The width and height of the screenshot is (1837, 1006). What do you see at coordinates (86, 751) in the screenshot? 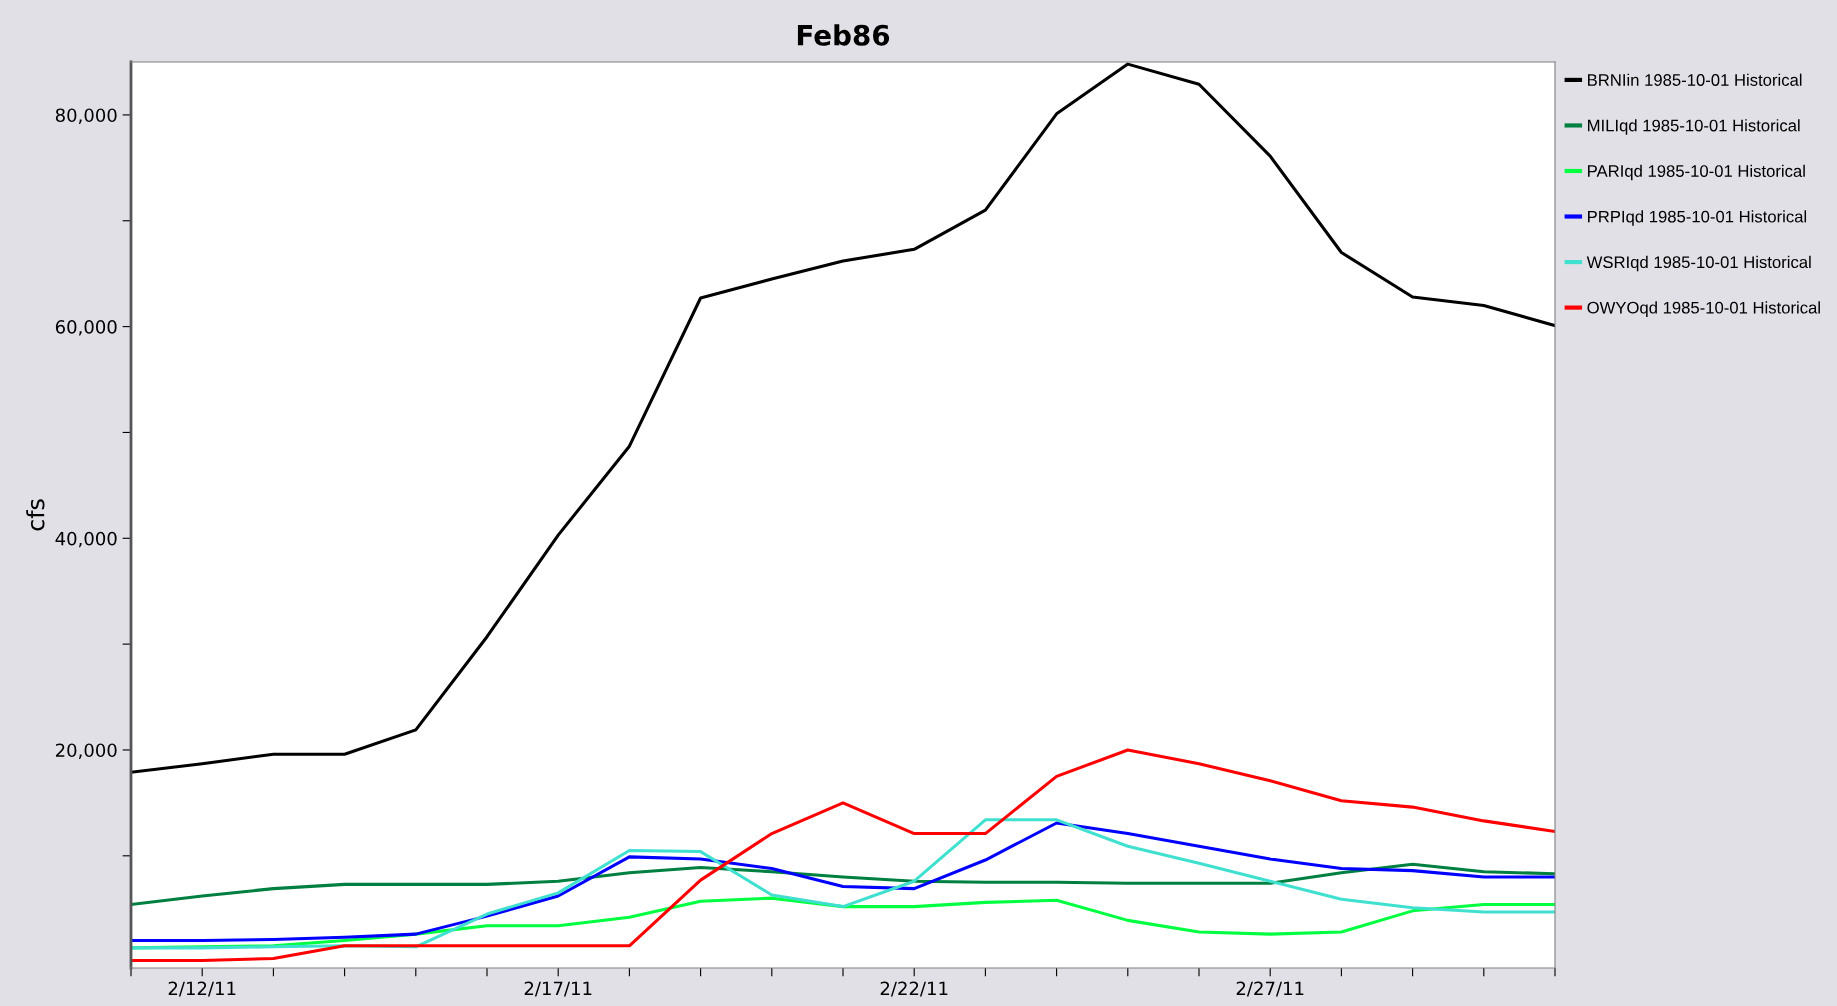
I see `y-tick-label: 20,000` at bounding box center [86, 751].